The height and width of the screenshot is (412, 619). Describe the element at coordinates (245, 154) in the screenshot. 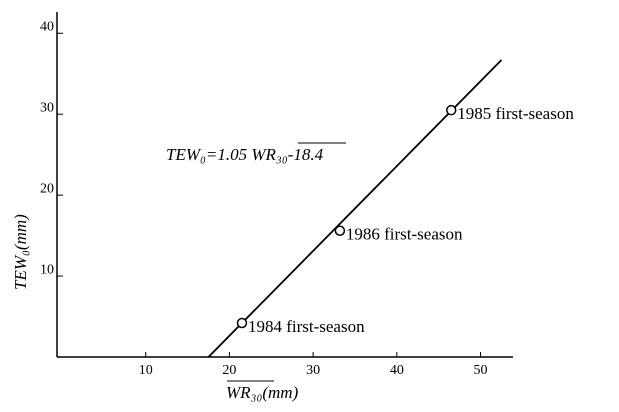

I see `equation: TEW₀=1.05 WR₃₀-18.4` at that location.